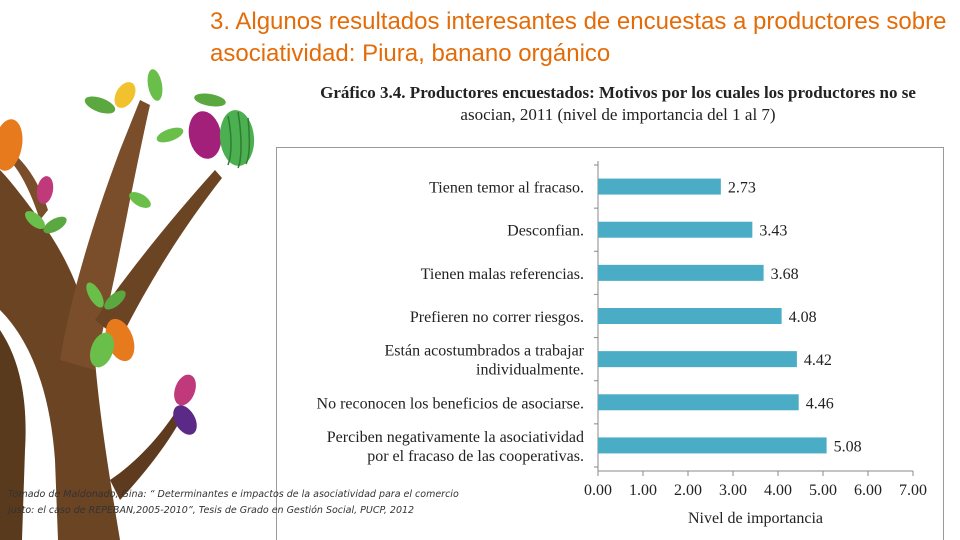 The width and height of the screenshot is (960, 540). I want to click on x-tick-label: 3.00, so click(733, 490).